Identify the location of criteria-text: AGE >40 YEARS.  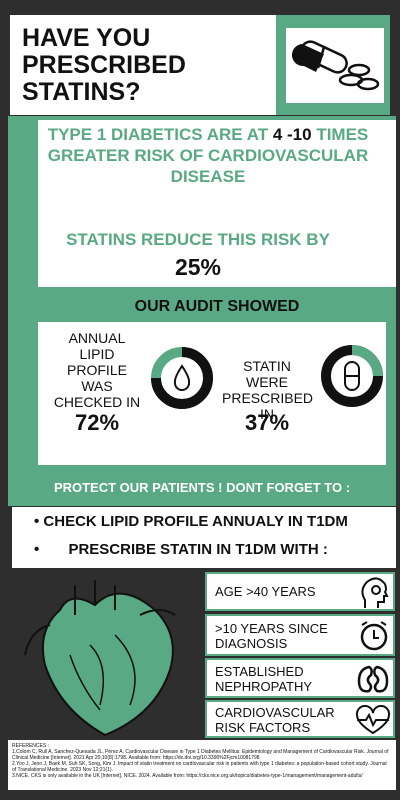
(265, 591).